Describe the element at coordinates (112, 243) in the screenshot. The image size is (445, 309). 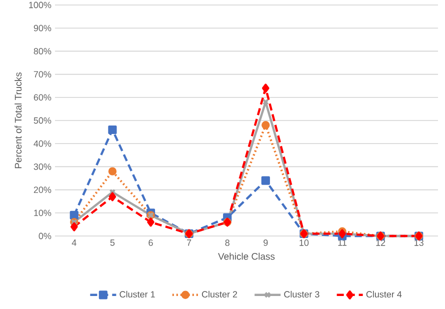
I see `x-tick-label: 5` at that location.